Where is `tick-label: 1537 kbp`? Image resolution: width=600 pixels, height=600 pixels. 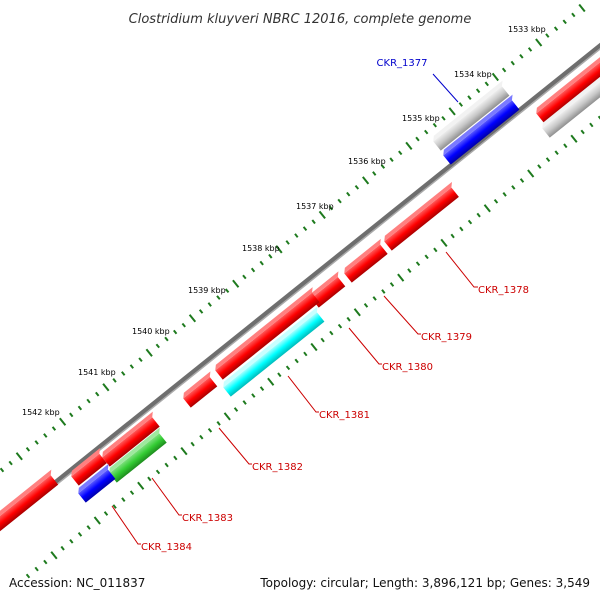
tick-label: 1537 kbp is located at coordinates (315, 206).